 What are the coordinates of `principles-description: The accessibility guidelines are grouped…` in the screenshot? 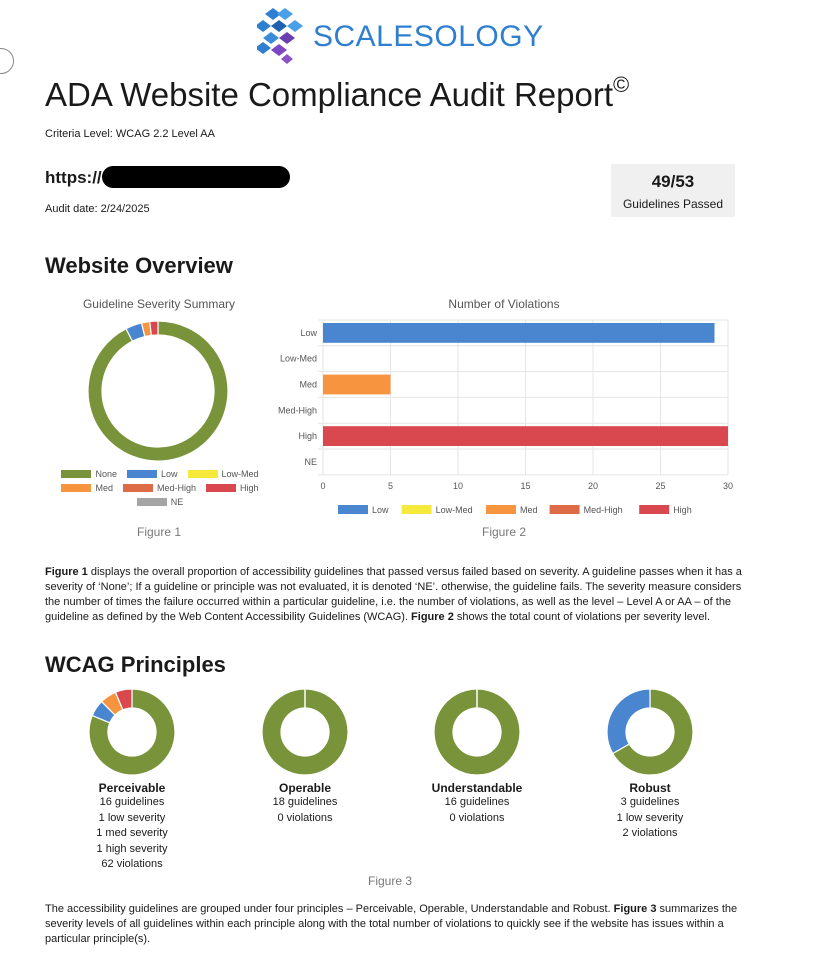 It's located at (391, 924).